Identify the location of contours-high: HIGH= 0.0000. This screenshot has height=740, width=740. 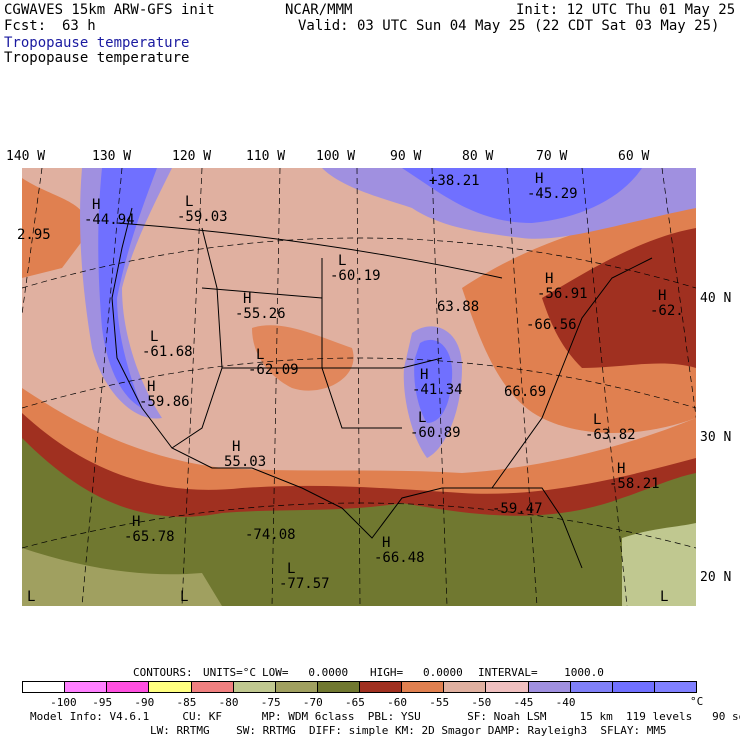
(416, 673).